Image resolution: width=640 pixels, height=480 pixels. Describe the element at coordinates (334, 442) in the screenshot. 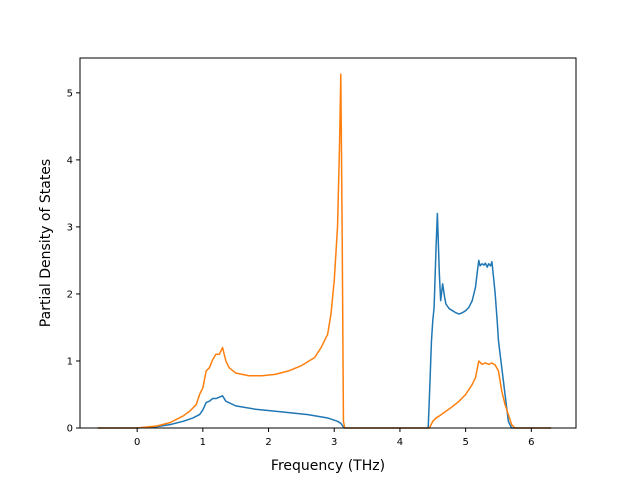

I see `x-tick-label: 3` at that location.